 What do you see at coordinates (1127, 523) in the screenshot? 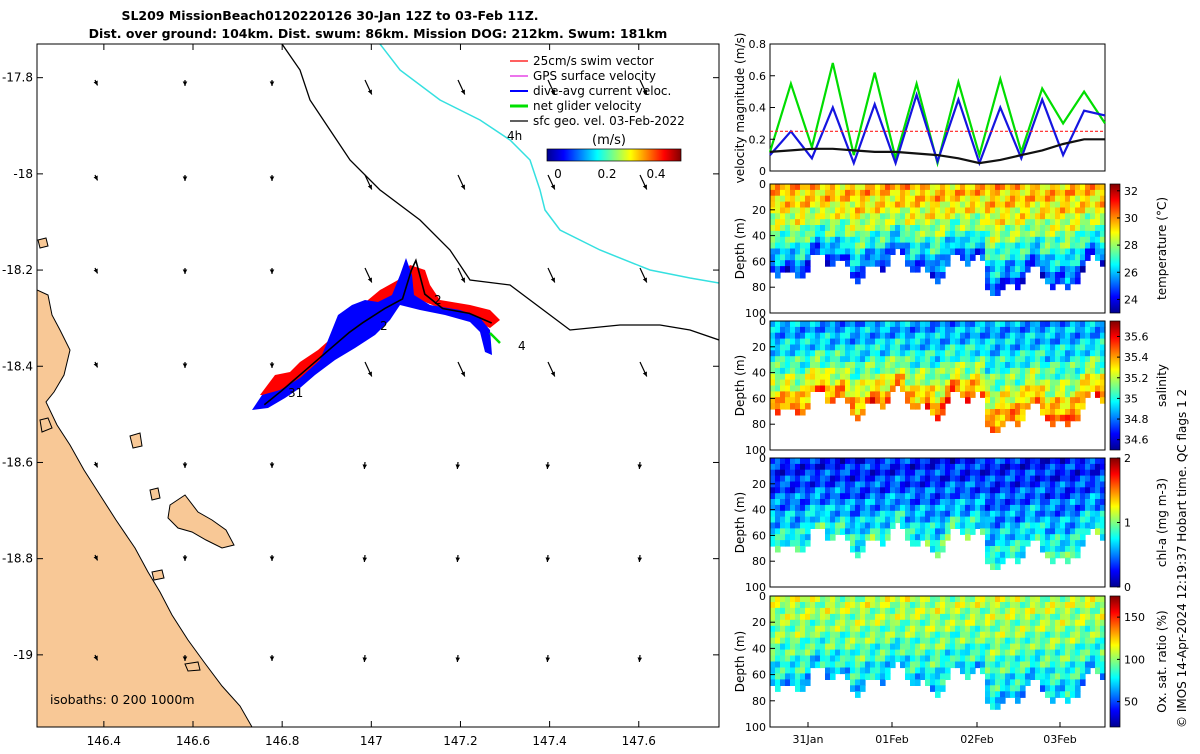
I see `colorbar-tick-label: 1` at bounding box center [1127, 523].